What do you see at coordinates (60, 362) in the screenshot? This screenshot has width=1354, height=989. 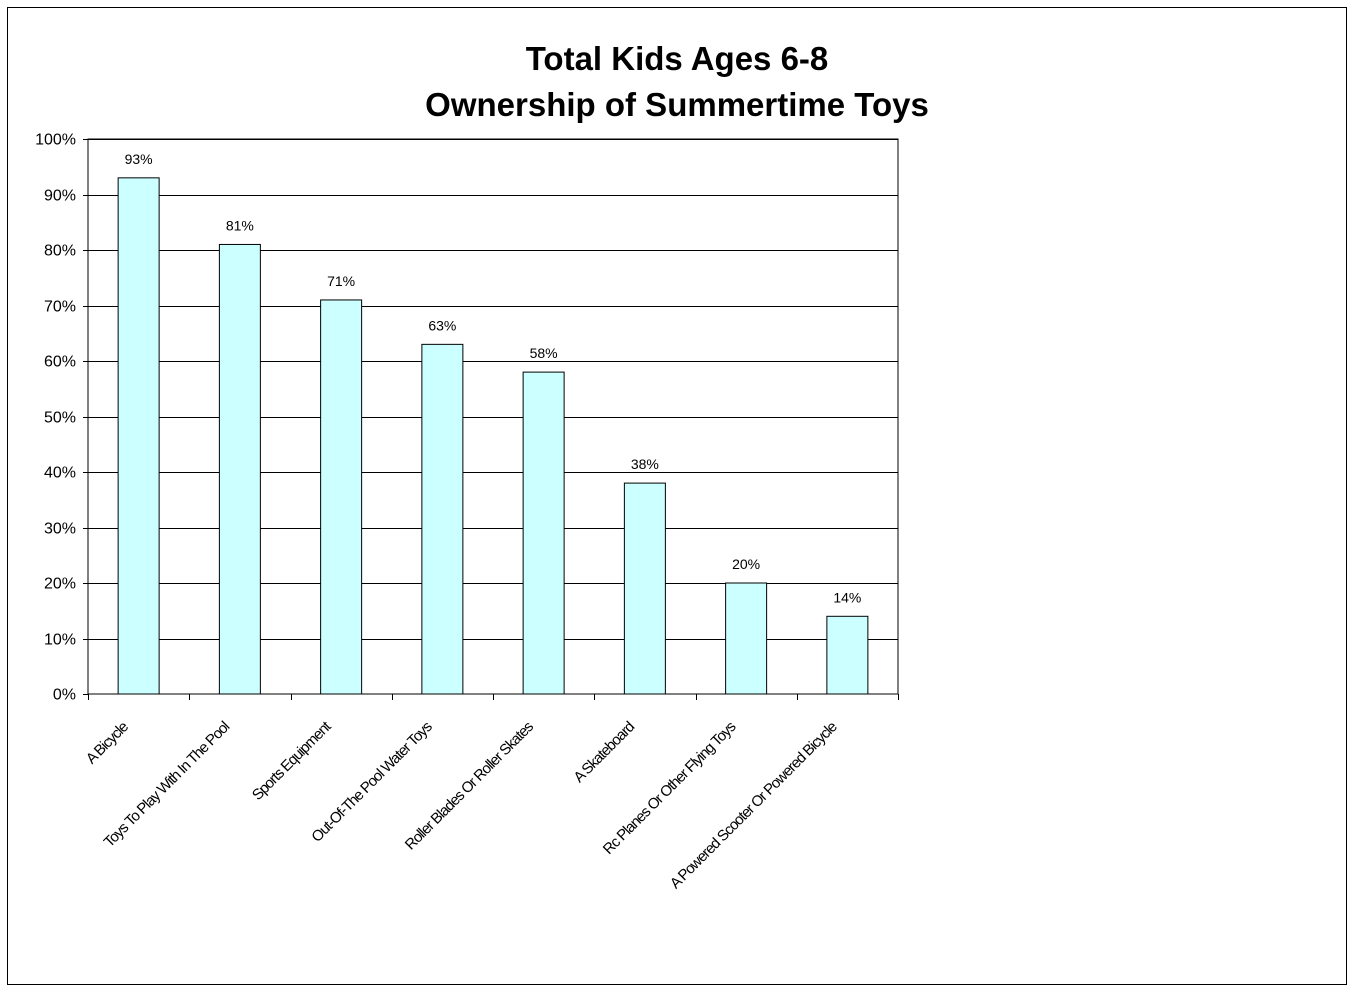 I see `y-tick-label: 60%` at bounding box center [60, 362].